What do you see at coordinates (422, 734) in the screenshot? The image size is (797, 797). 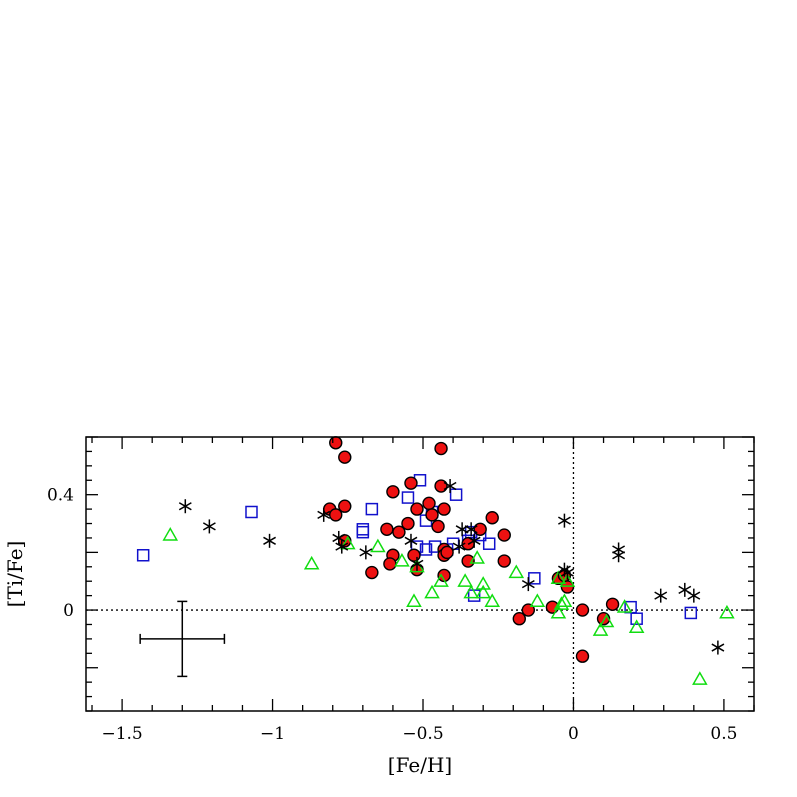 I see `x-tick-label: −0.5` at bounding box center [422, 734].